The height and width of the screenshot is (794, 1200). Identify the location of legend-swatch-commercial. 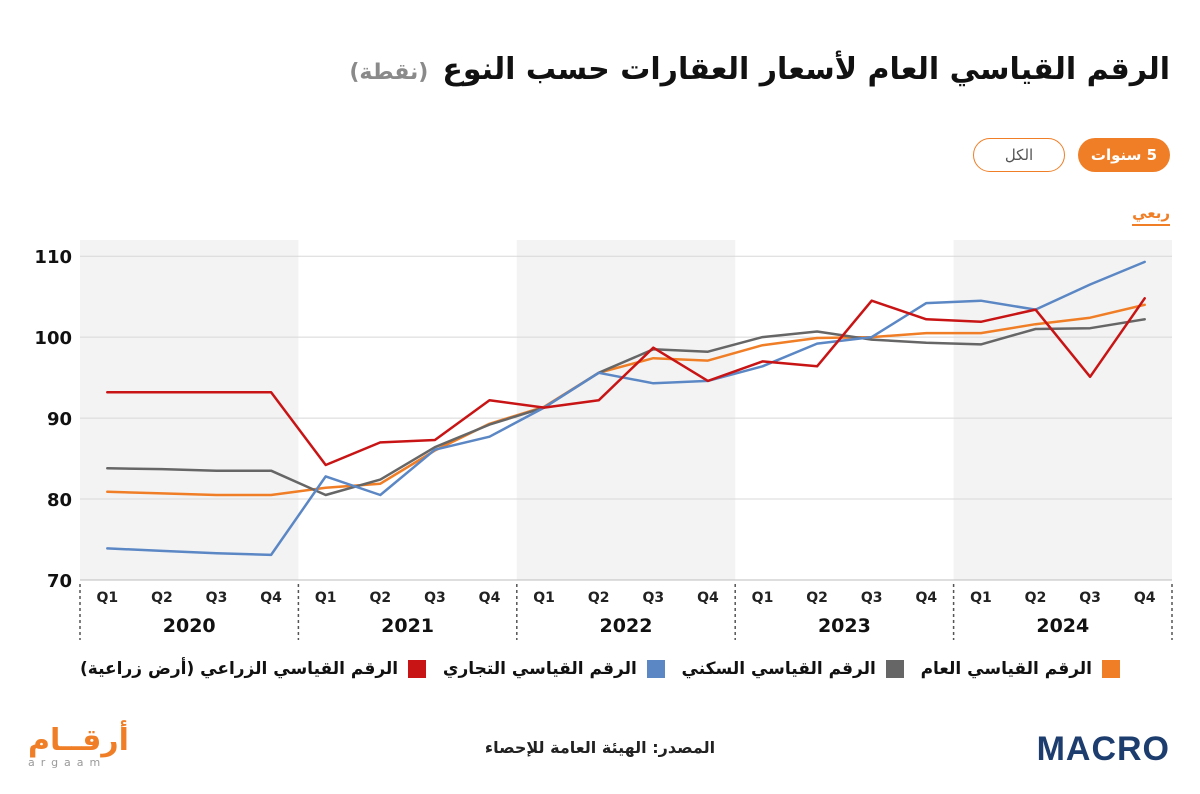
(655, 669).